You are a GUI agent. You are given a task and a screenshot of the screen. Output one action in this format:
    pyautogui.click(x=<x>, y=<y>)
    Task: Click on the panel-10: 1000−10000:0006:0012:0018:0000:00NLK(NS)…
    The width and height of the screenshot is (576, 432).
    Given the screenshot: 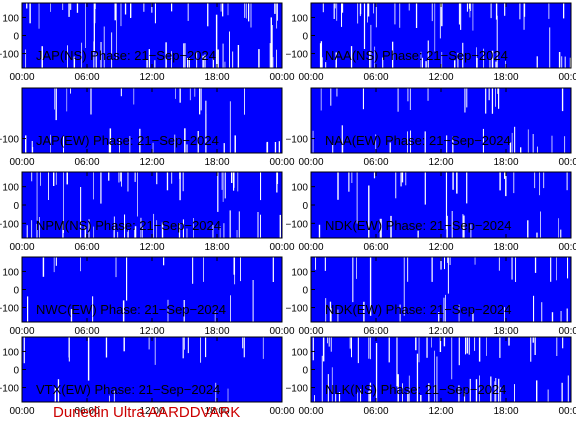 What is the action you would take?
    pyautogui.click(x=430, y=376)
    